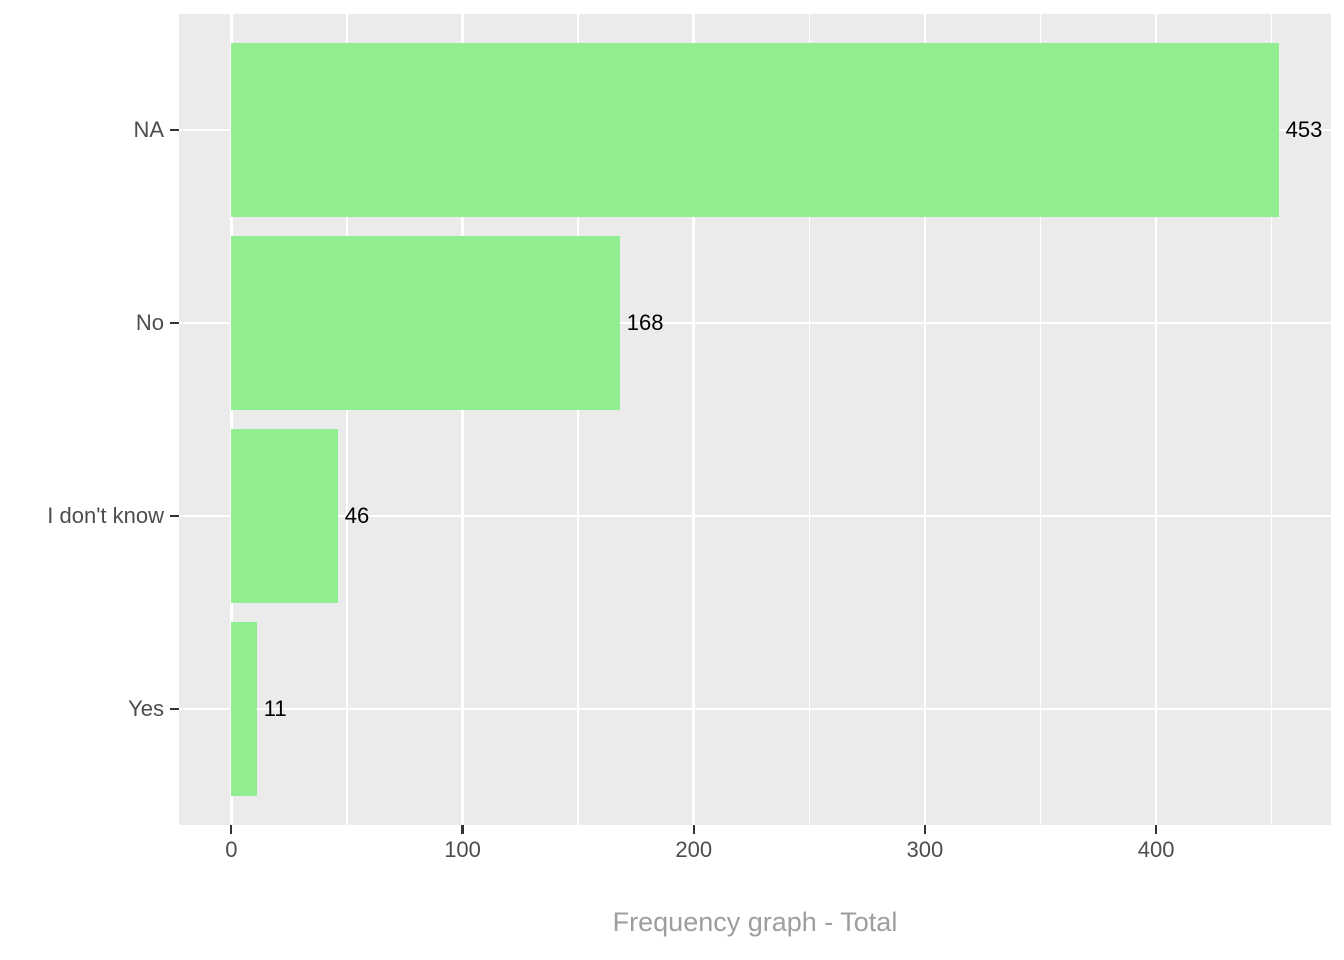 This screenshot has height=960, width=1344. What do you see at coordinates (148, 129) in the screenshot?
I see `y-axis-label: NA` at bounding box center [148, 129].